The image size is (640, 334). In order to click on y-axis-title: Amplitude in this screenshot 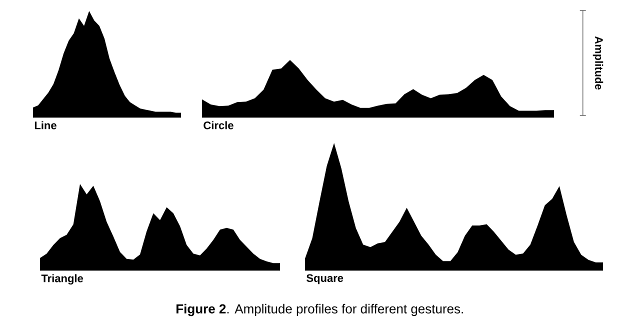, I will do `click(598, 63)`.